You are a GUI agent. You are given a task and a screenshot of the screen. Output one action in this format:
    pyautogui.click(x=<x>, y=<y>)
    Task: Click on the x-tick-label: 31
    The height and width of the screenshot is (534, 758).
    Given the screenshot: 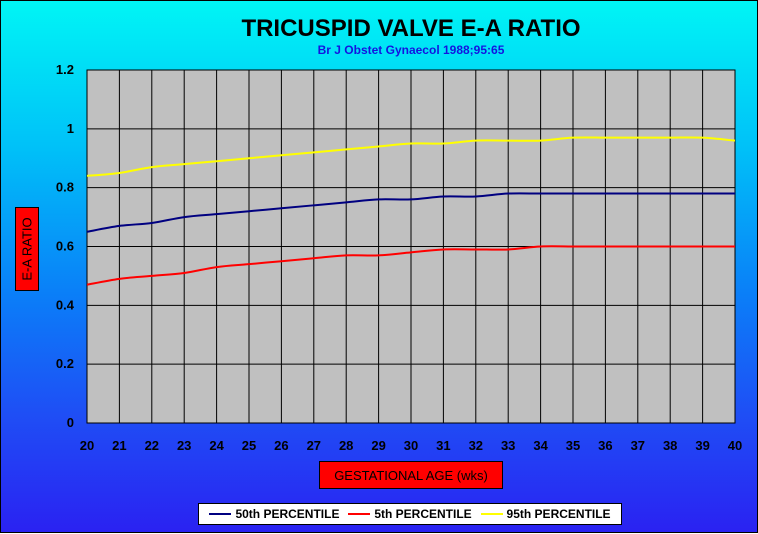 What is the action you would take?
    pyautogui.click(x=443, y=445)
    